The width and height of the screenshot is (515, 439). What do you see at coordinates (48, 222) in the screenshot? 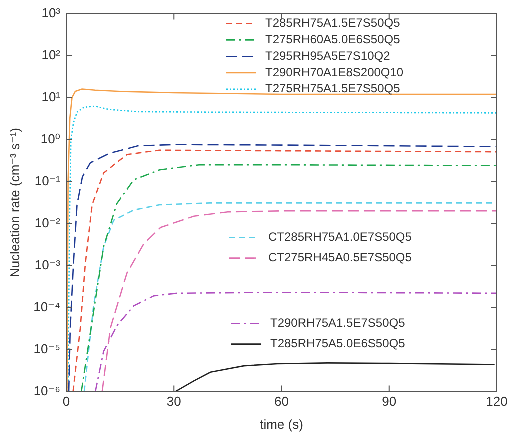
I see `y-tick-label: 10⁻²` at bounding box center [48, 222].